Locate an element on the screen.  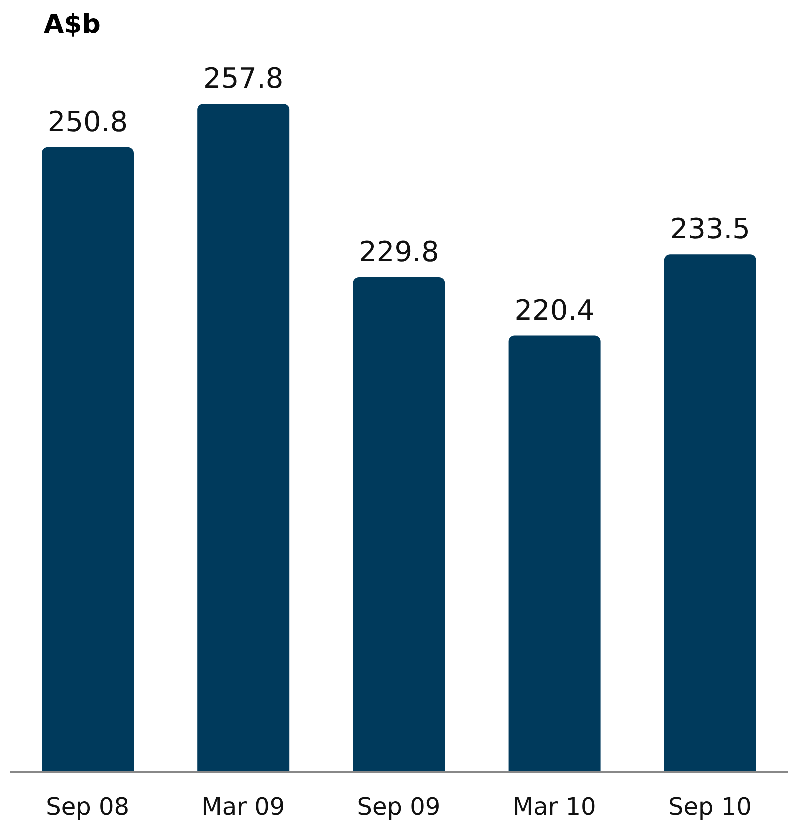
data-label: 257.8 is located at coordinates (244, 78).